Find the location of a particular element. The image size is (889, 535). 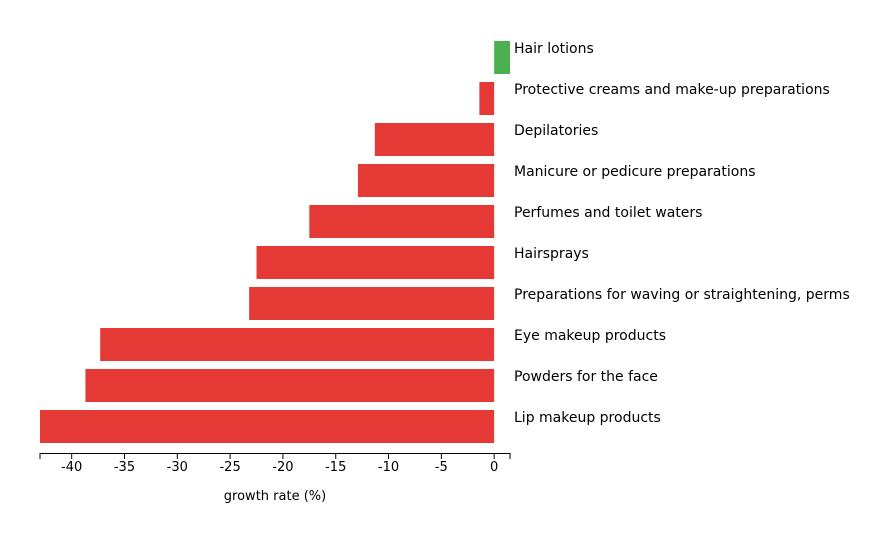

category-label: Hair lotions is located at coordinates (554, 49).